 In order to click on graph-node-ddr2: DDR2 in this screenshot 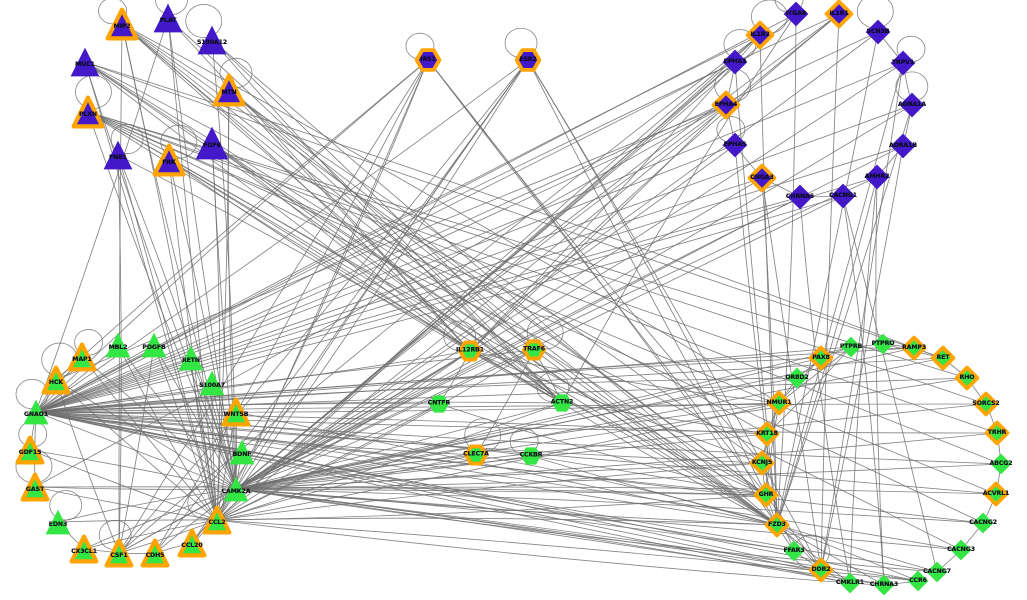, I will do `click(821, 570)`.